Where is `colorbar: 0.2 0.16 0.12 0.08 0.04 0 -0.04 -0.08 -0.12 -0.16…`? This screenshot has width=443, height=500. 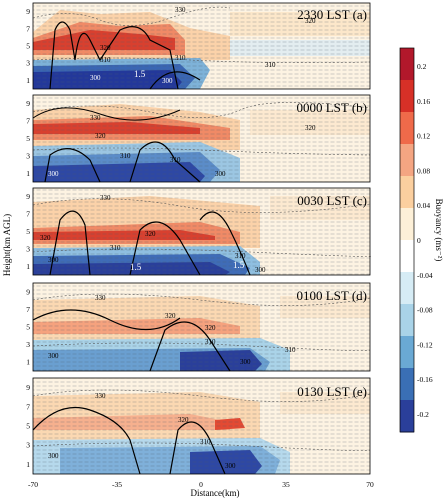
colorbar: 0.2 0.16 0.12 0.08 0.04 0 -0.04 -0.08 -0.12 -0.16… is located at coordinates (416, 240).